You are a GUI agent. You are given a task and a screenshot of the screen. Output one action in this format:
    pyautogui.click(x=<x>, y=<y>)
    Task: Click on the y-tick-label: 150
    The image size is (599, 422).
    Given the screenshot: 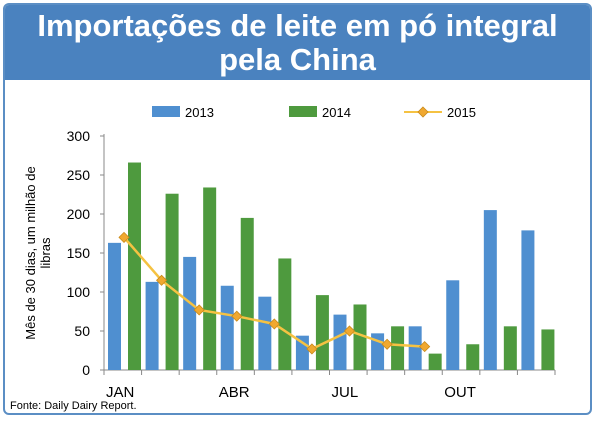 What is the action you would take?
    pyautogui.click(x=79, y=253)
    